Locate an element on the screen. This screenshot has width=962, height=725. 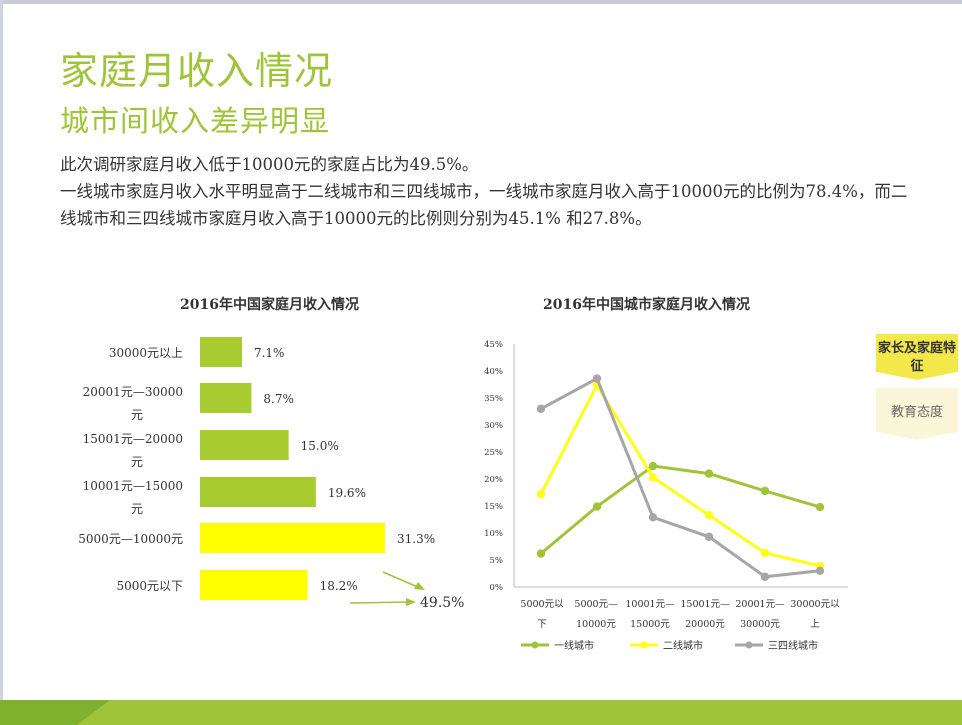
legend-label: 一线城市 is located at coordinates (574, 645).